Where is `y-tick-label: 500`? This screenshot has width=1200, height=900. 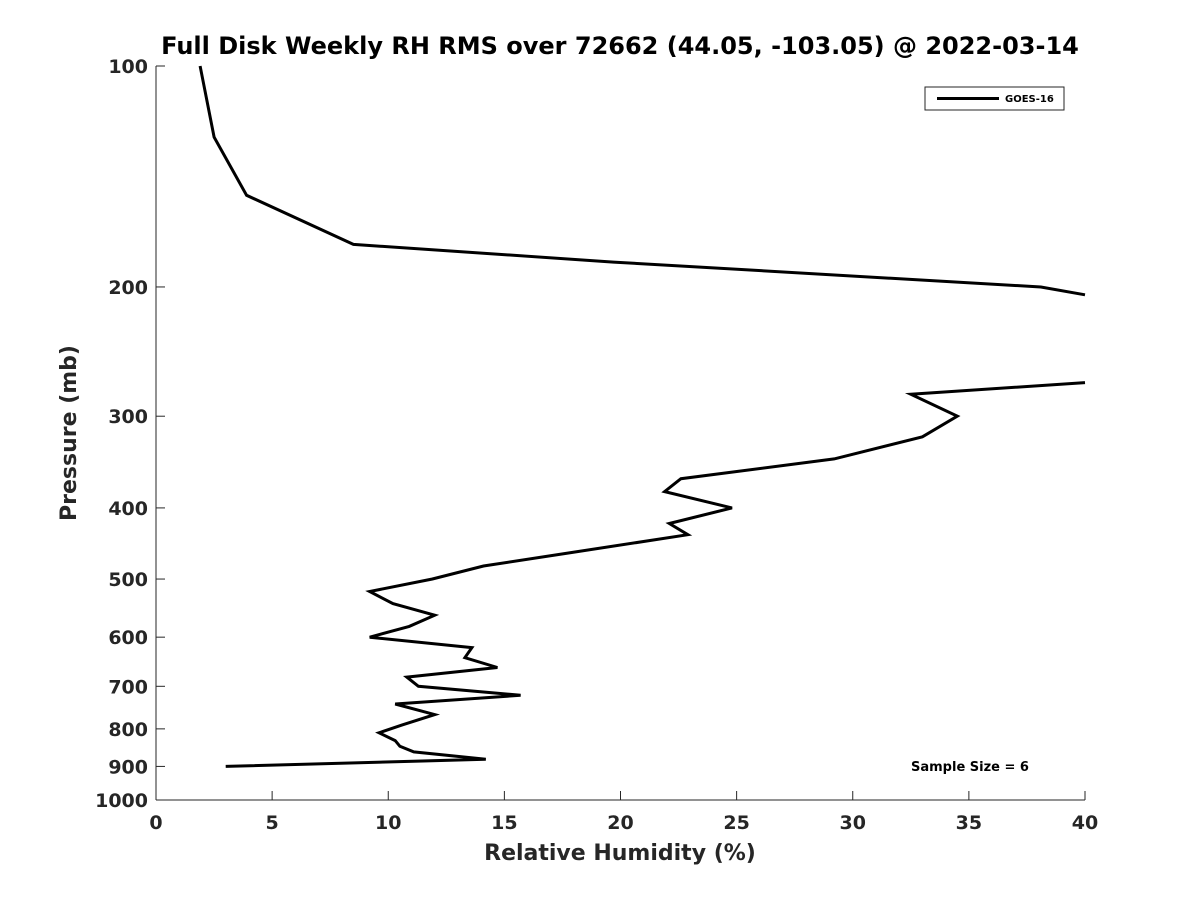
y-tick-label: 500 is located at coordinates (128, 580).